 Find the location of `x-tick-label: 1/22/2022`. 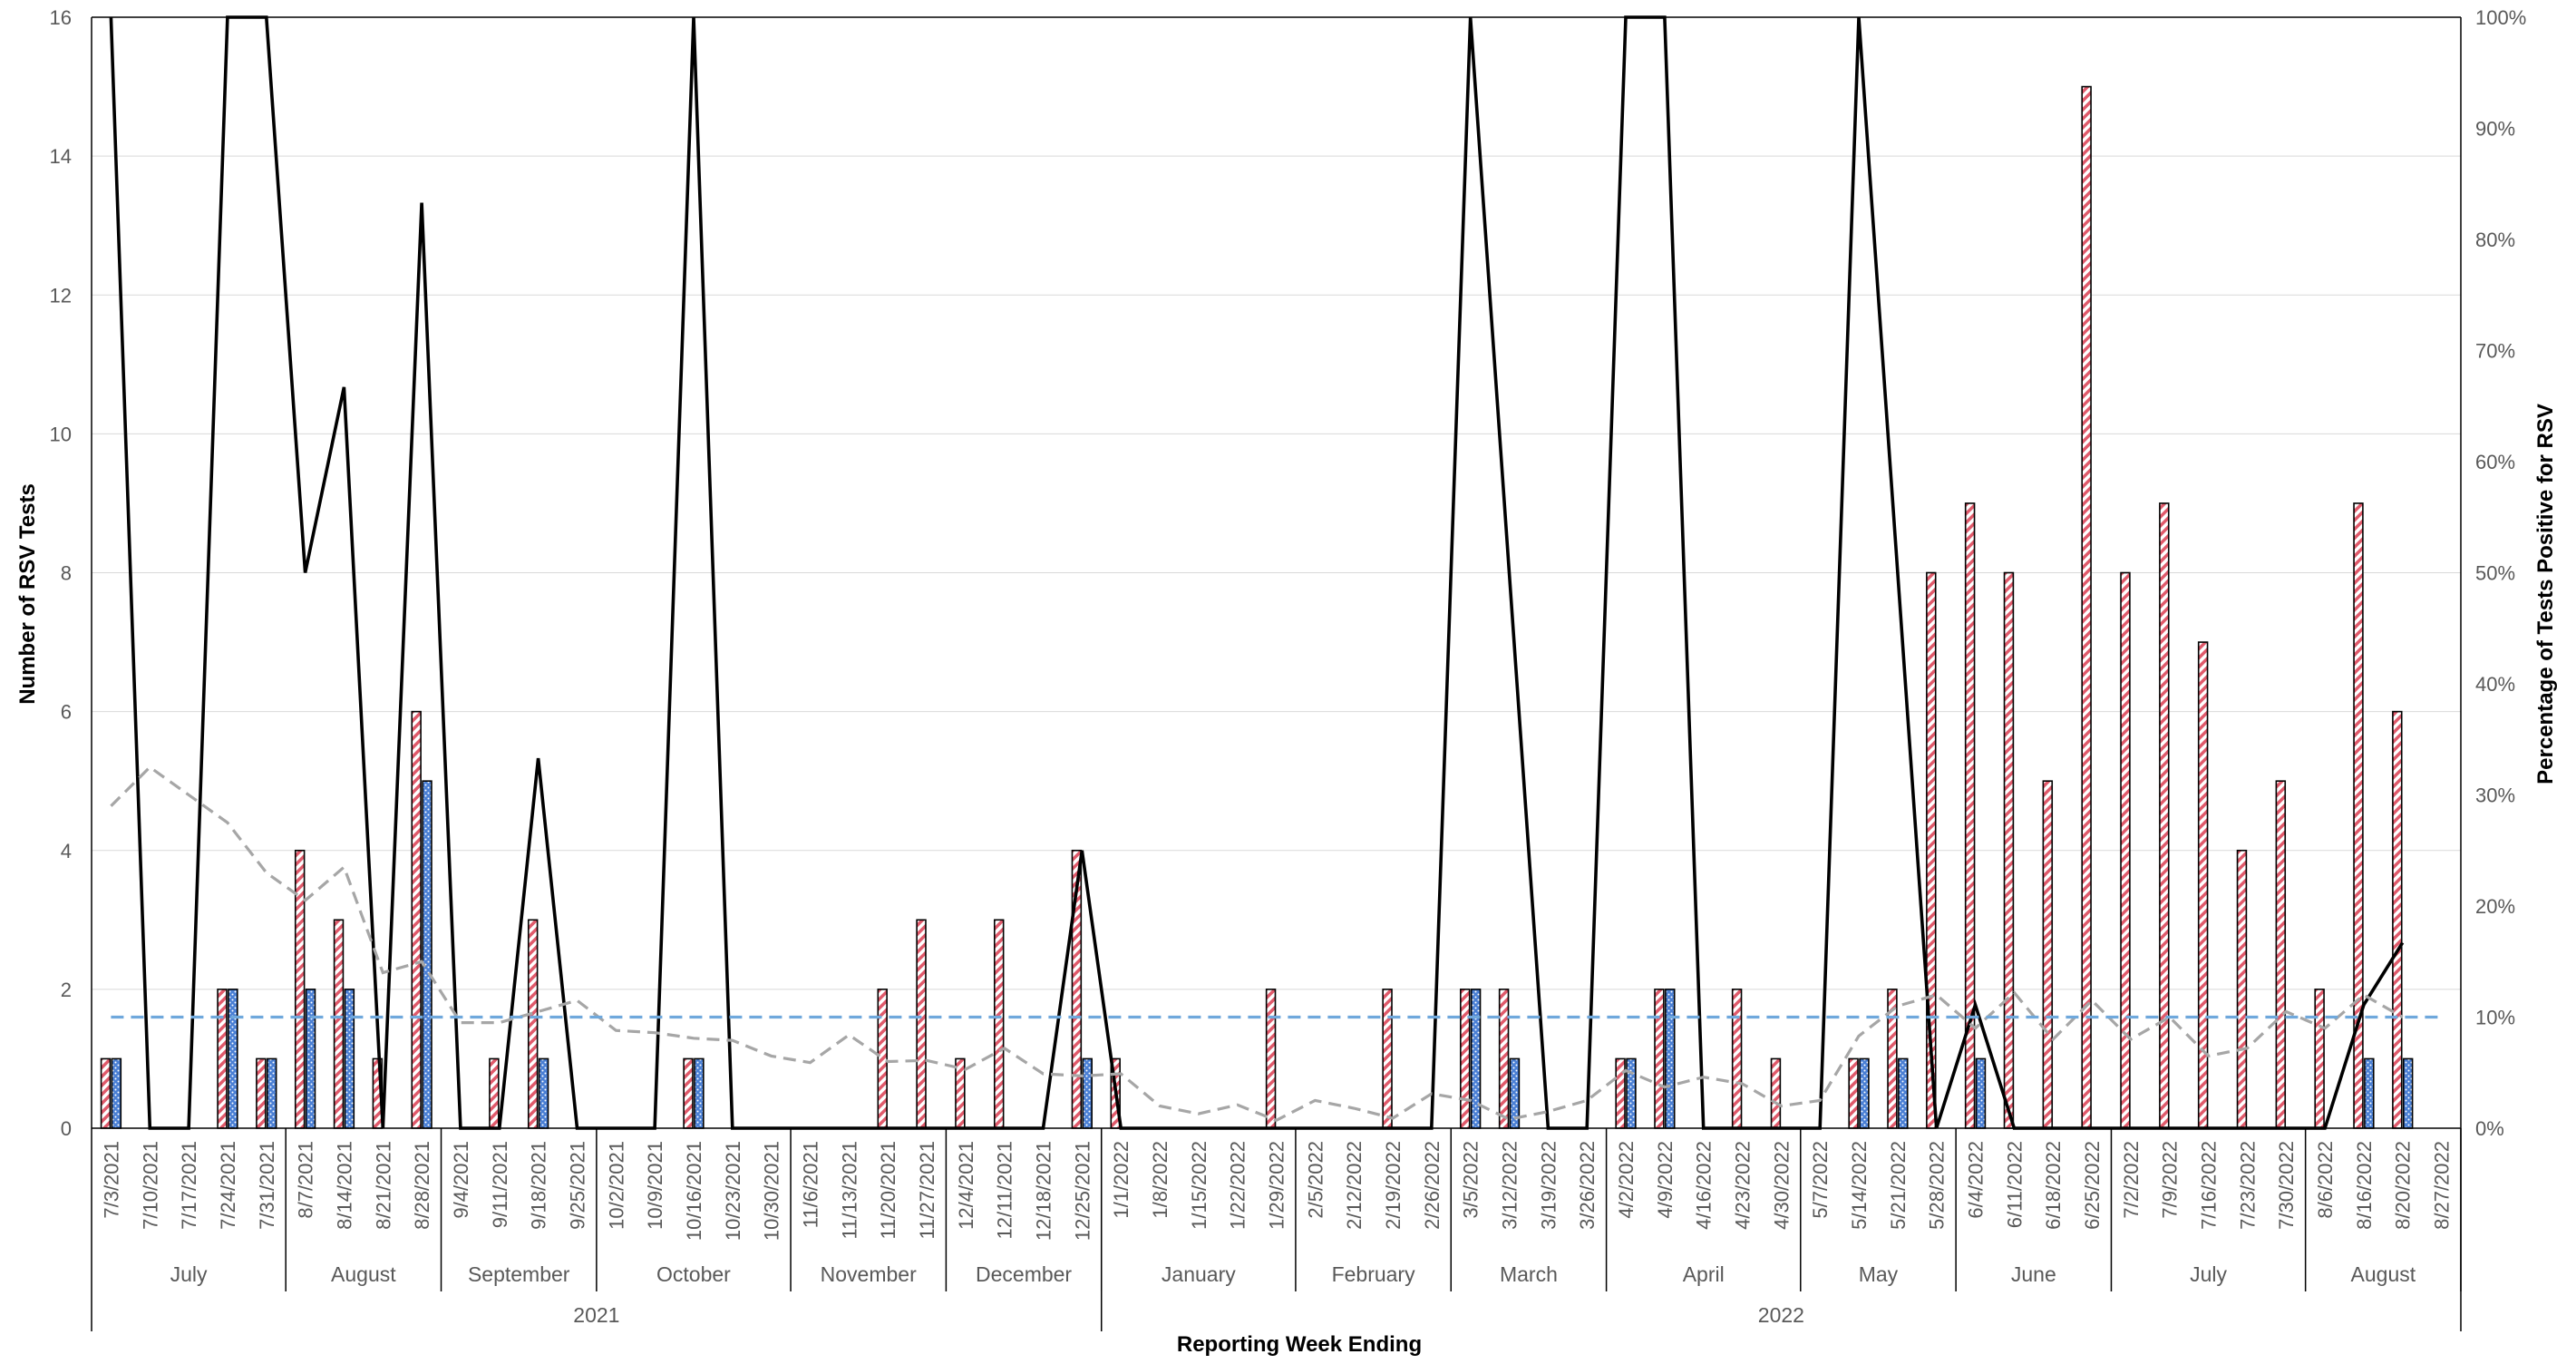

x-tick-label: 1/22/2022 is located at coordinates (1238, 1185).